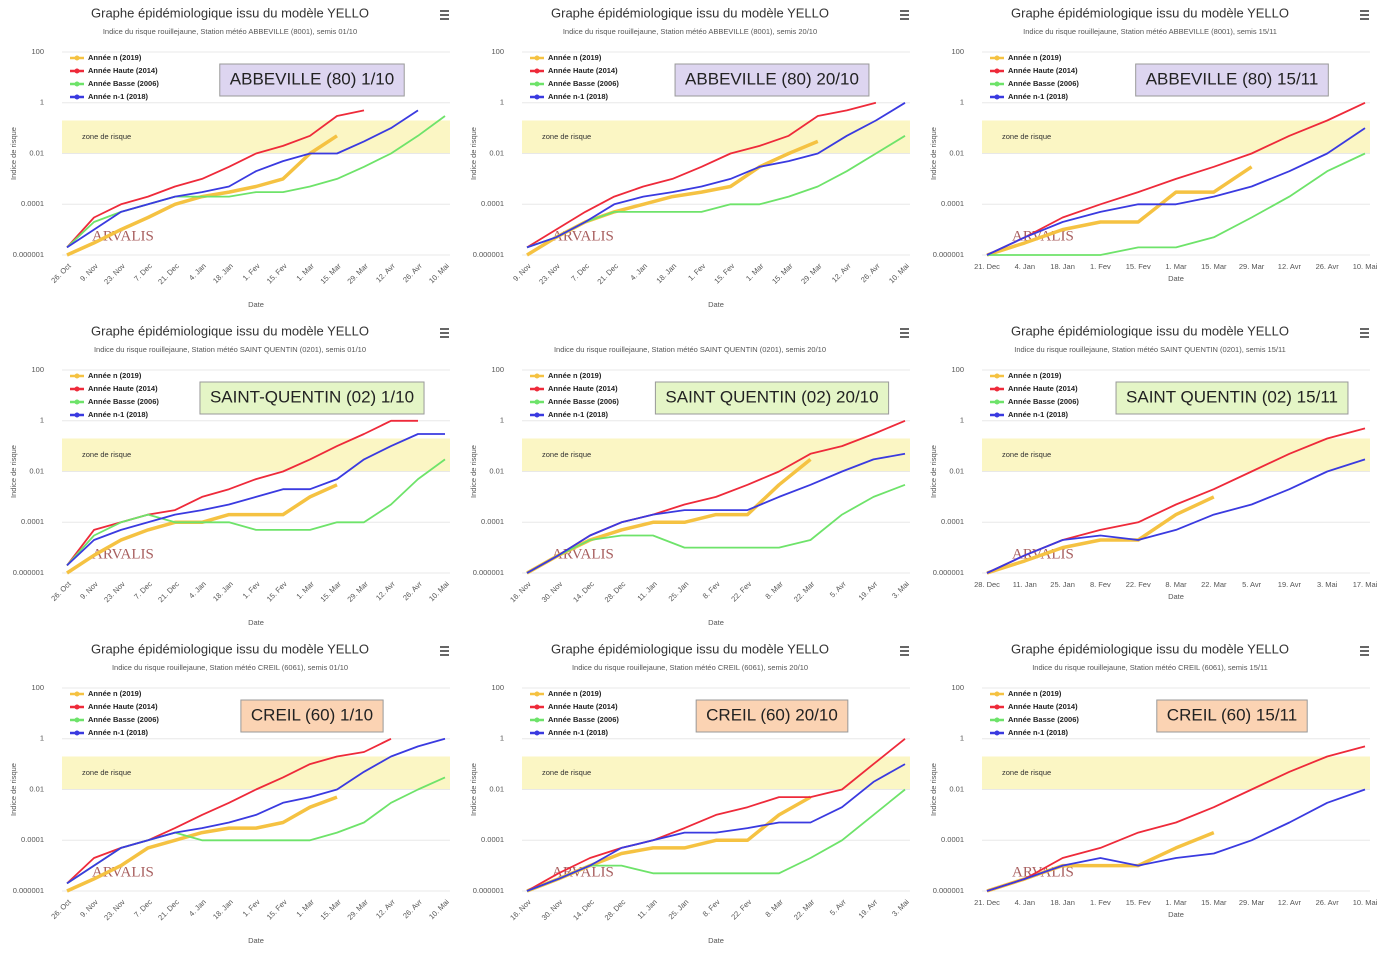 Image resolution: width=1380 pixels, height=955 pixels. What do you see at coordinates (741, 909) in the screenshot?
I see `x-tick-label: 22. Fev` at bounding box center [741, 909].